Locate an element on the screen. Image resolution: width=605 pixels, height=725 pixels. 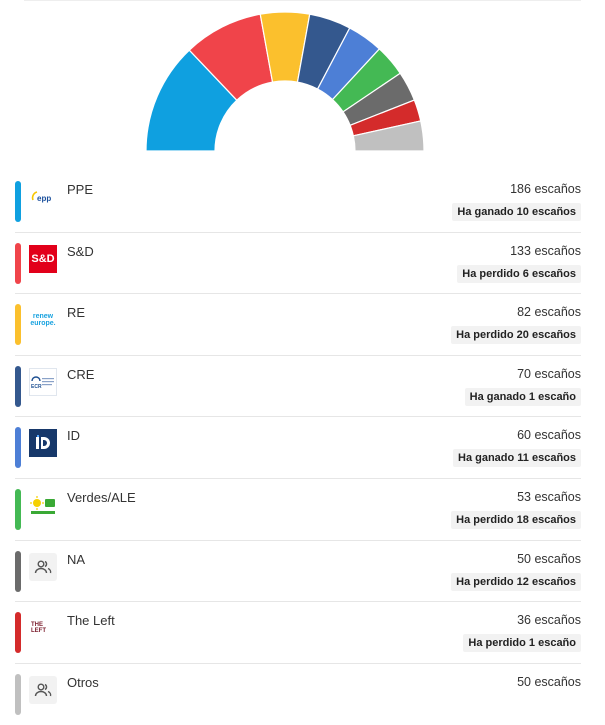
ecr-logo-text: ECR is located at coordinates (36, 387).